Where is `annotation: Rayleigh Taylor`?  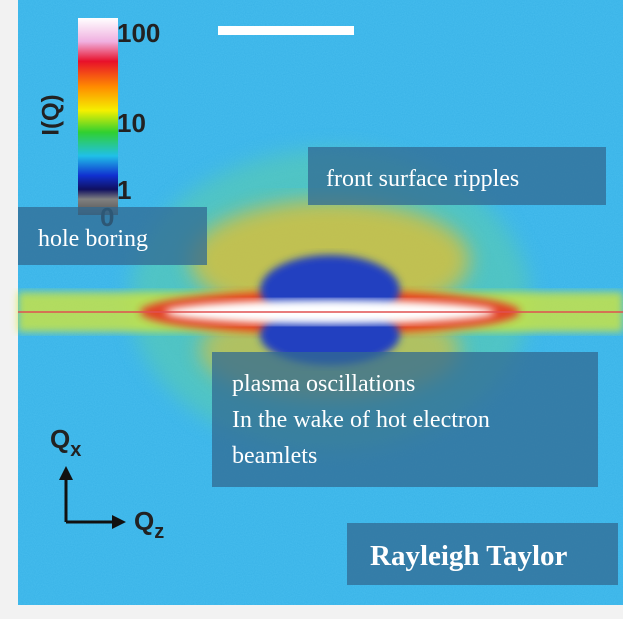
annotation: Rayleigh Taylor is located at coordinates (482, 554).